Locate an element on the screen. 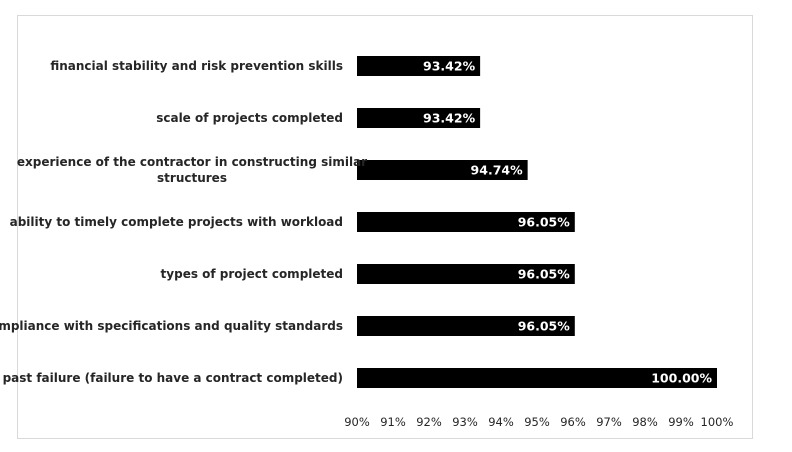 This screenshot has width=792, height=452. category-label: scale of projects completed is located at coordinates (249, 118).